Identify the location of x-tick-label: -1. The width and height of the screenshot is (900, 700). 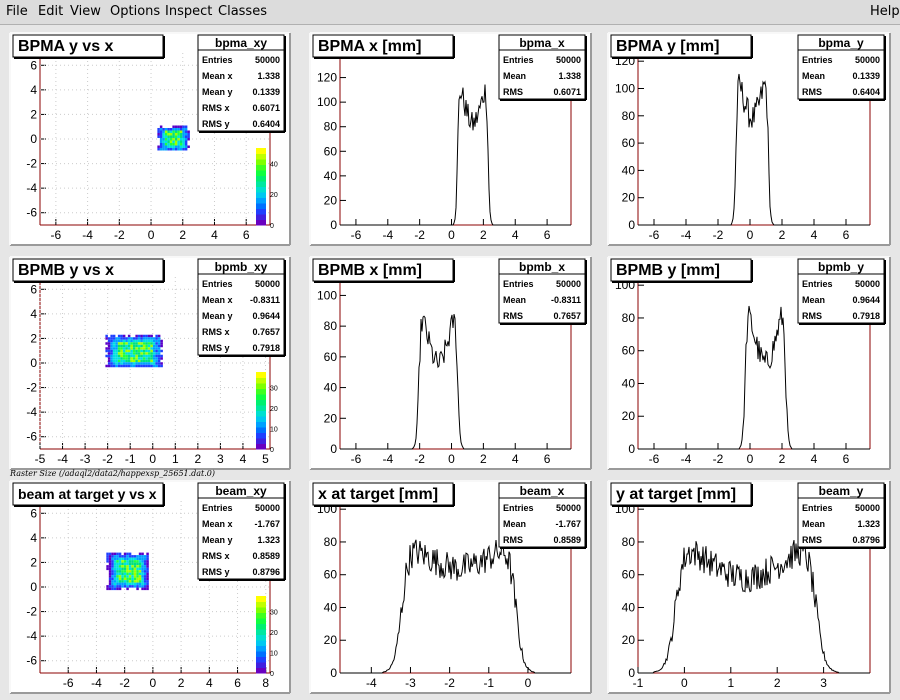
(488, 683).